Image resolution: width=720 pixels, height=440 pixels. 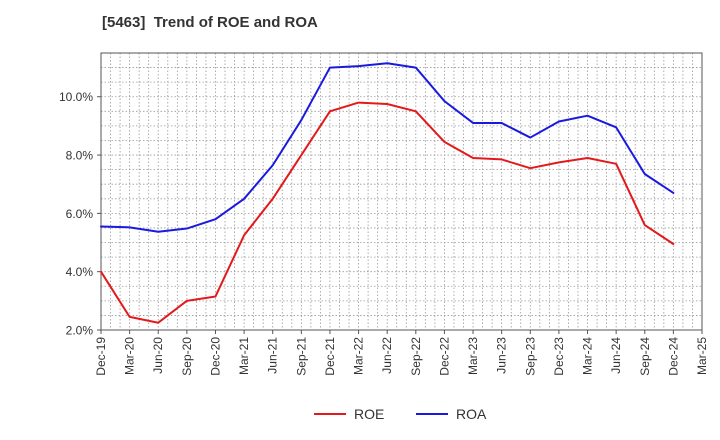 I want to click on x-tick-label: Jun-22, so click(x=387, y=355).